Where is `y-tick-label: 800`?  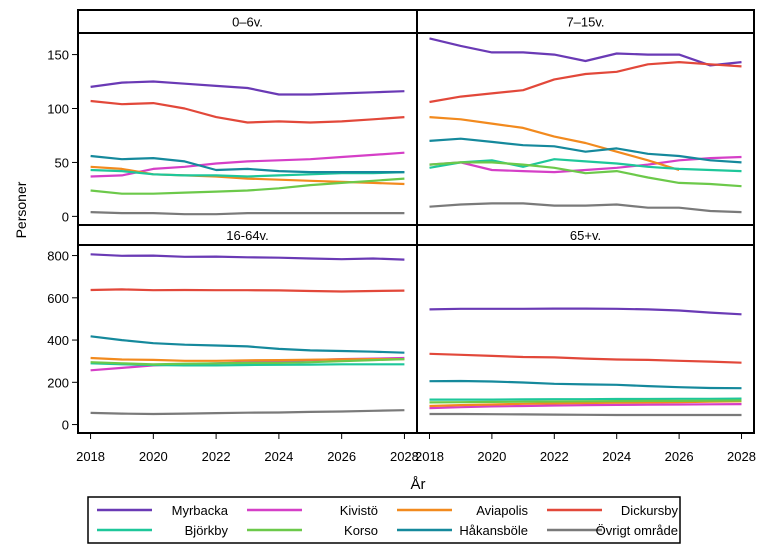
y-tick-label: 800 is located at coordinates (58, 256).